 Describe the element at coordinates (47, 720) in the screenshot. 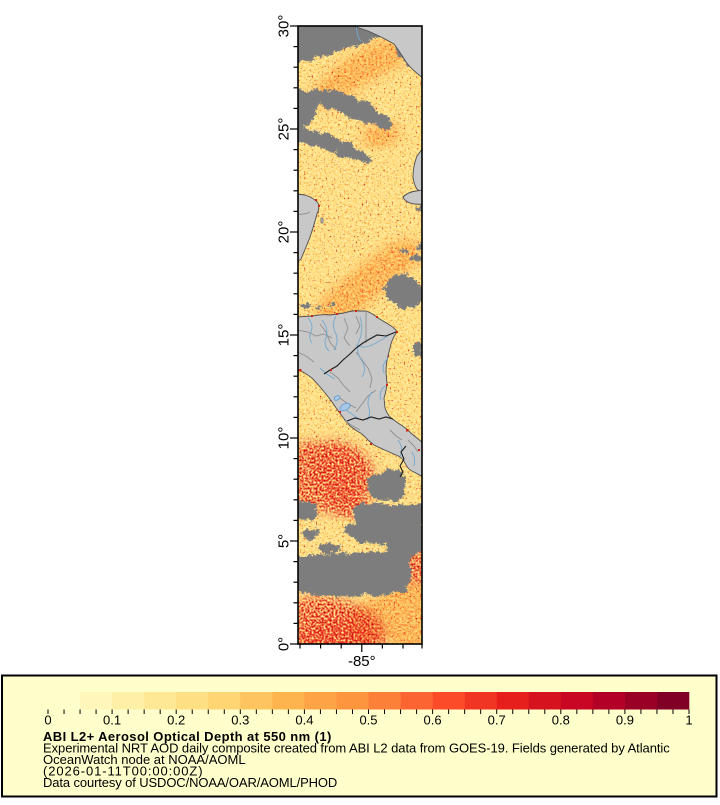

I see `svg-text: 0` at that location.